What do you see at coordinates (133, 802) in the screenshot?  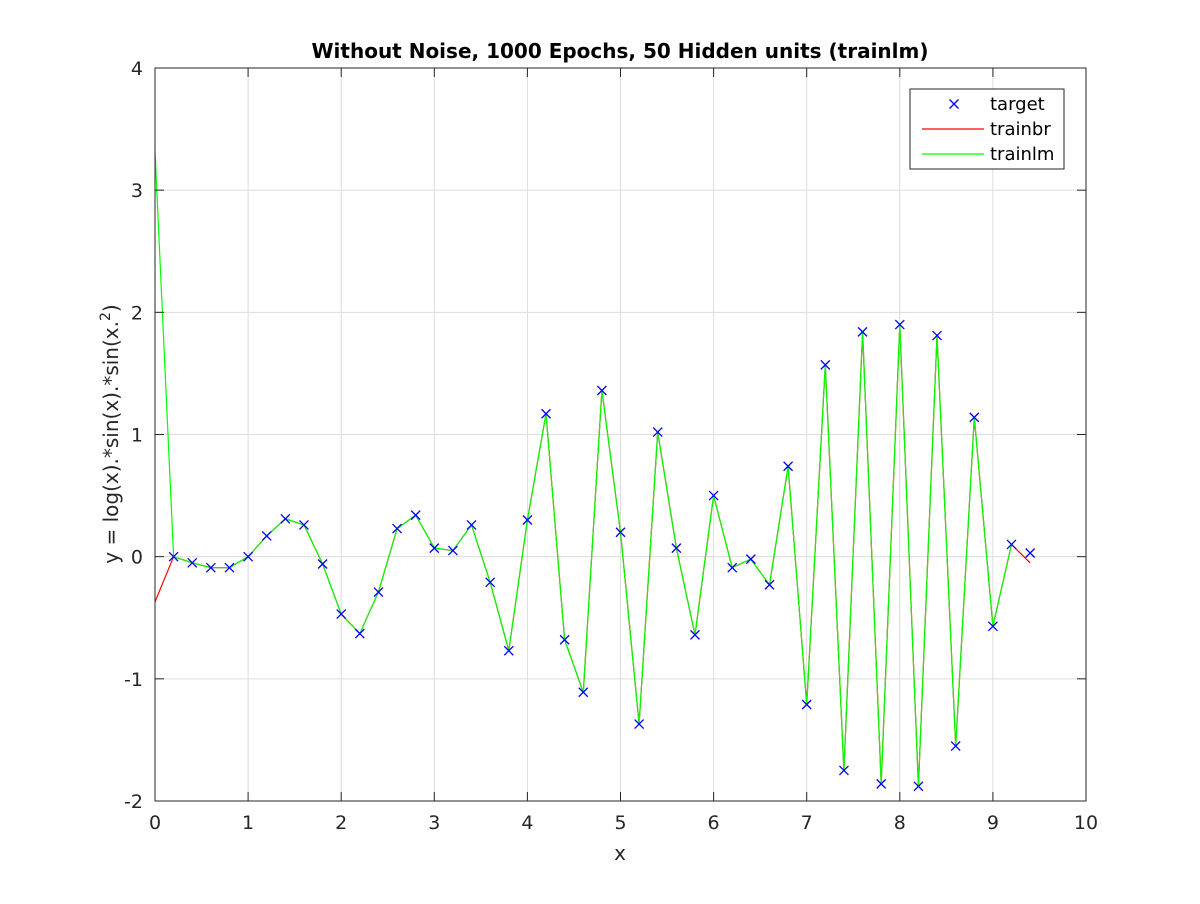 I see `y-tick-label: -2` at bounding box center [133, 802].